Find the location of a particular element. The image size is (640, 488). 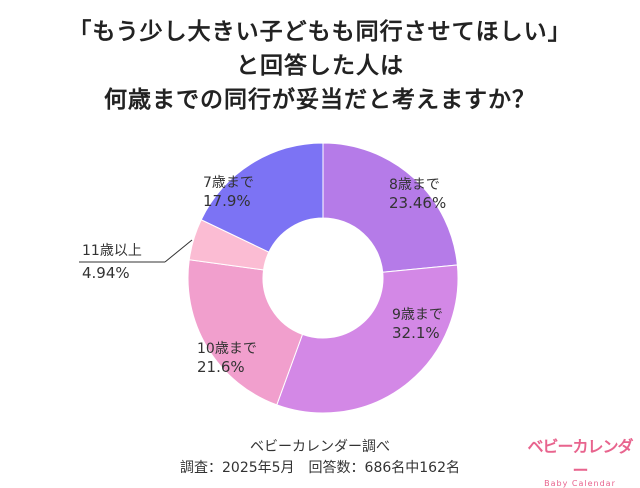

slice-label-9: 9歳まで 32.1% is located at coordinates (417, 324).